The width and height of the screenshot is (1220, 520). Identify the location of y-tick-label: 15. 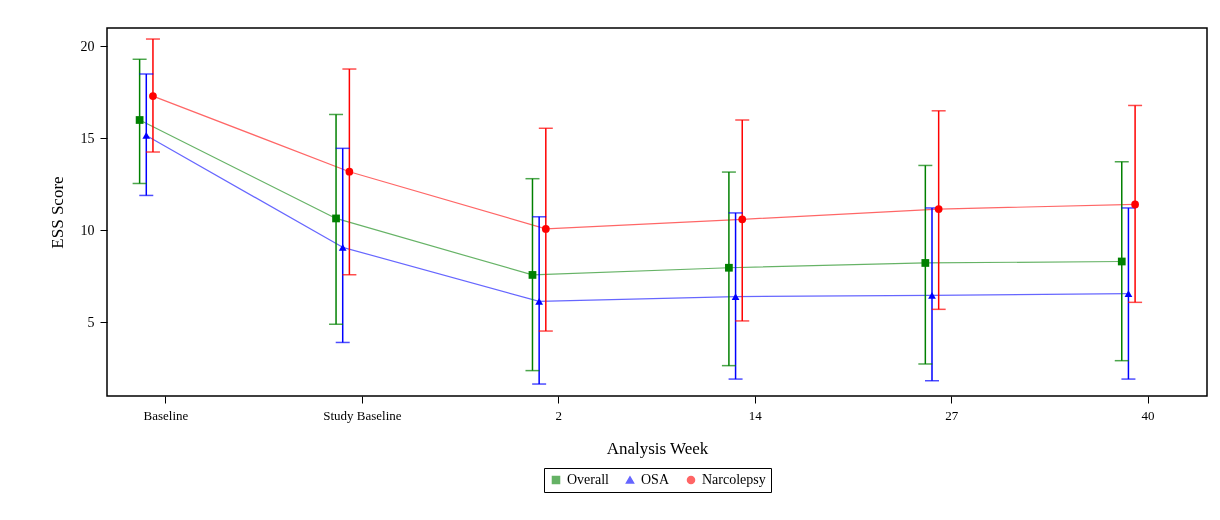
(87, 138).